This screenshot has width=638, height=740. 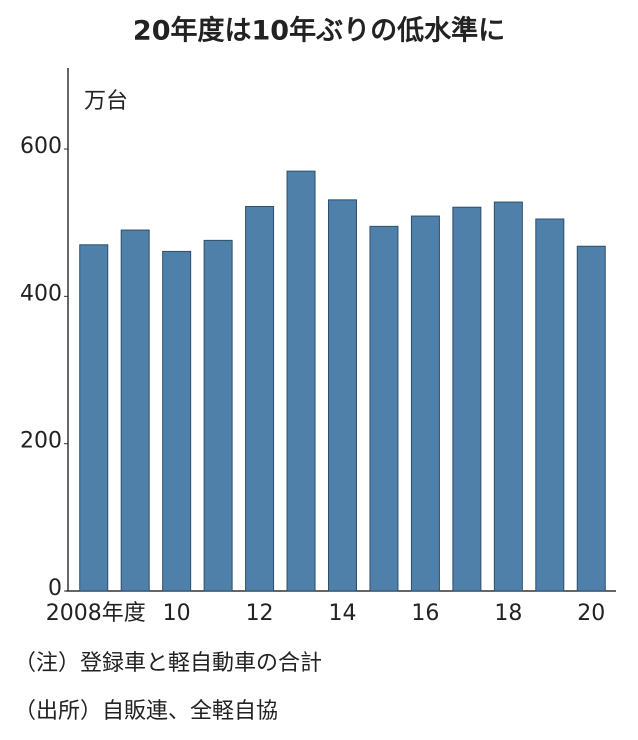 I want to click on y-tick-label: 0, so click(x=55, y=588).